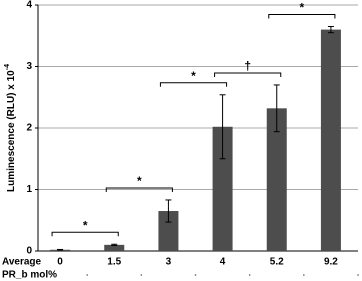 The width and height of the screenshot is (362, 281). I want to click on y-tick-label: 1, so click(29, 189).